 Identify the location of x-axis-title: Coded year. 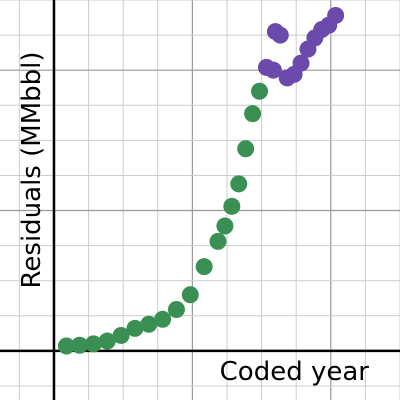
(295, 372).